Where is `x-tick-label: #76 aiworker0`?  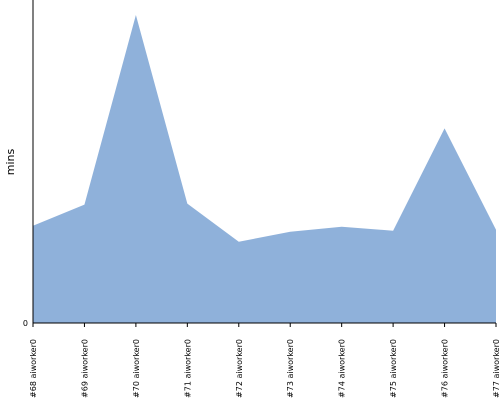
x-tick-label: #76 aiworker0 is located at coordinates (445, 368).